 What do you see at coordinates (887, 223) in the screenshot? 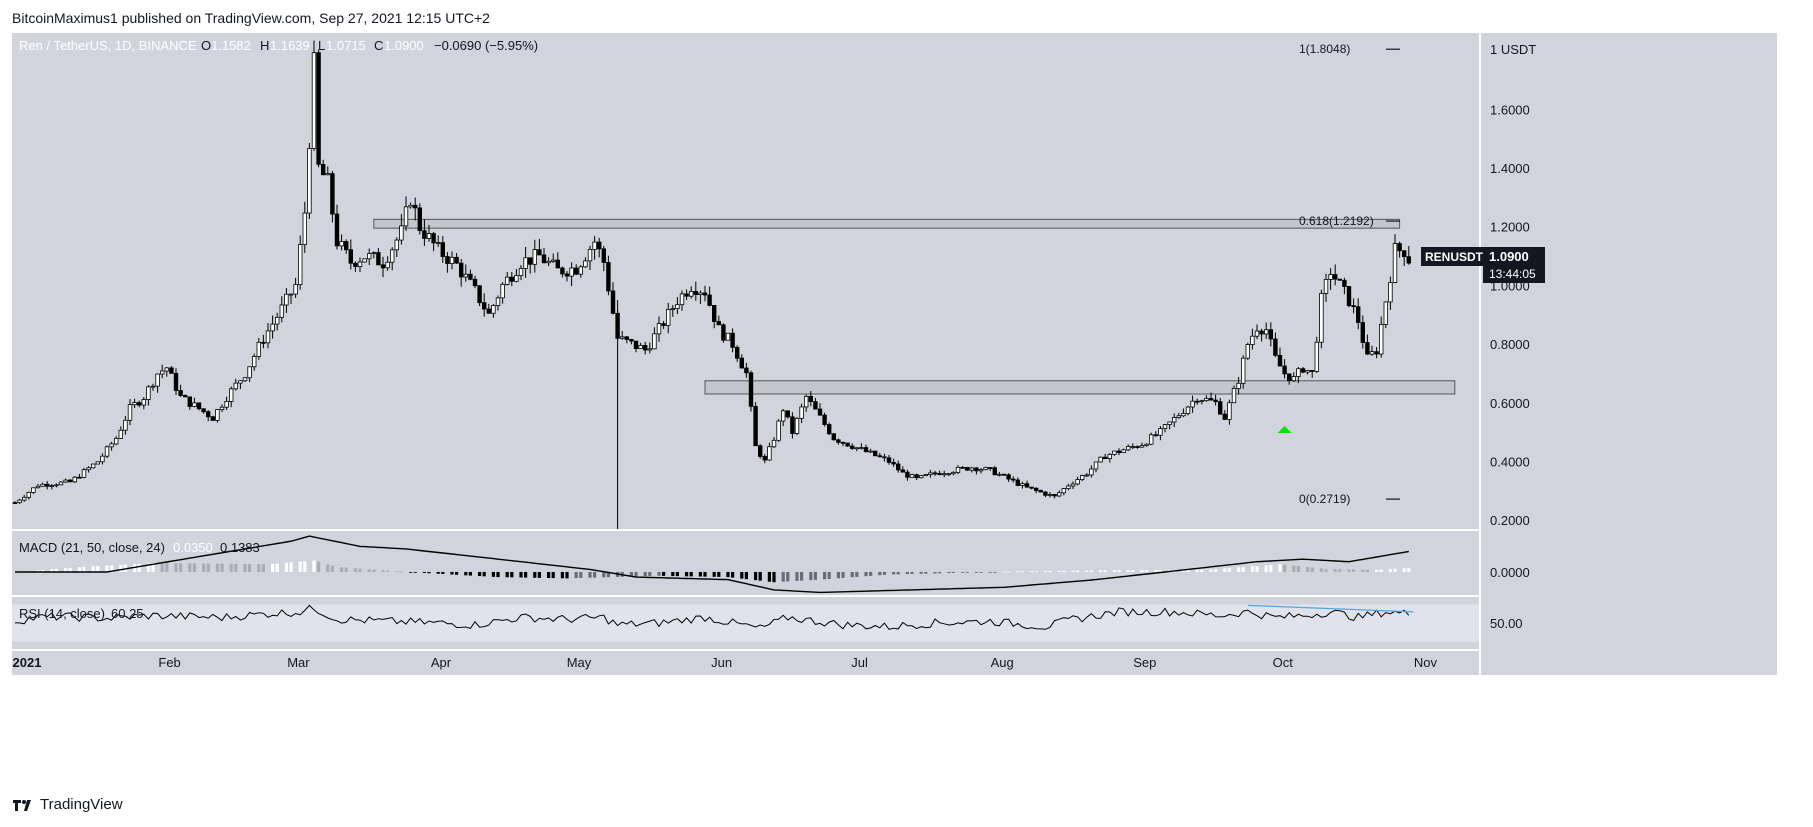
I see `resistance-zone` at bounding box center [887, 223].